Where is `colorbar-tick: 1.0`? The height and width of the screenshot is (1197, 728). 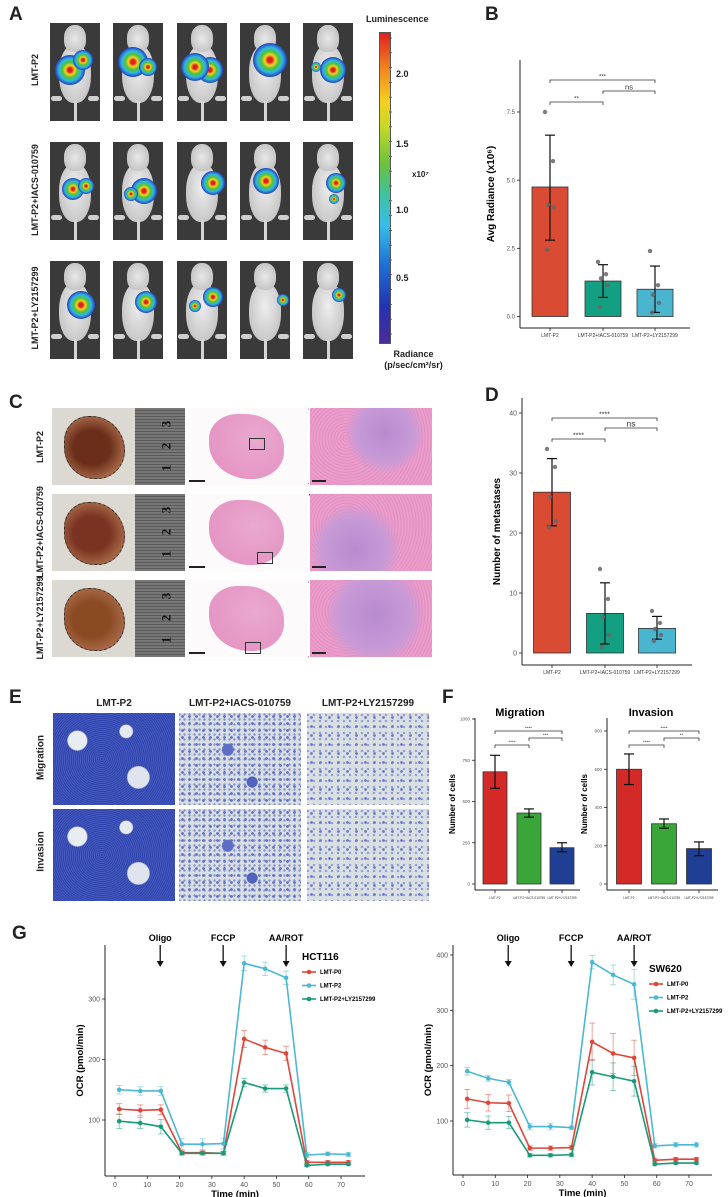
colorbar-tick: 1.0 is located at coordinates (402, 210).